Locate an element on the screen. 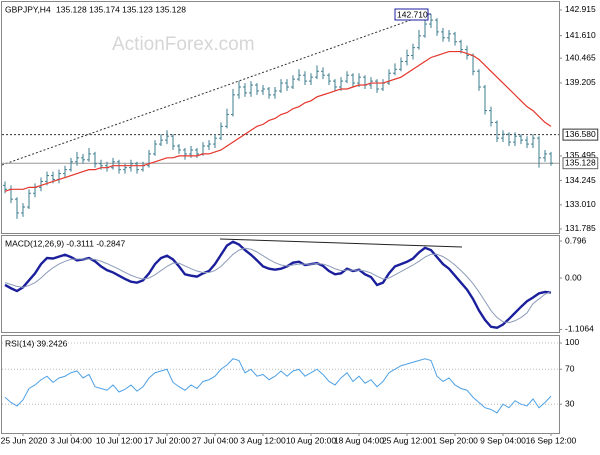 This screenshot has width=600, height=455. watermark: ActionForex.com is located at coordinates (183, 44).